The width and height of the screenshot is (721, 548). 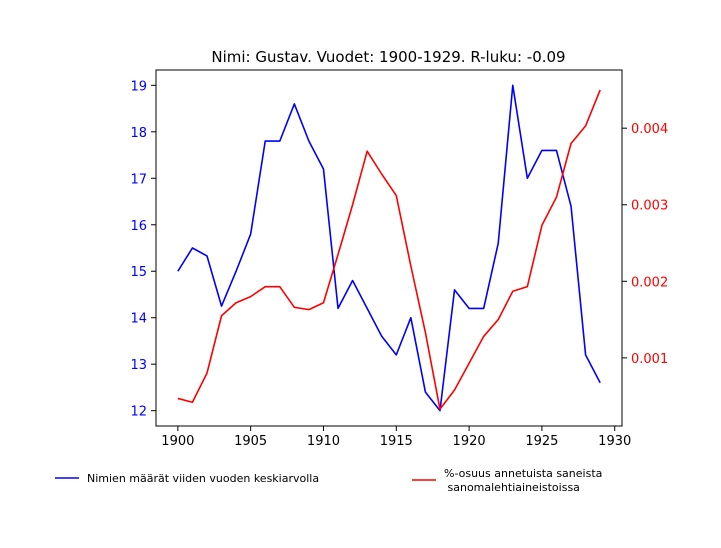 What do you see at coordinates (323, 441) in the screenshot?
I see `x-tick-label: 1910` at bounding box center [323, 441].